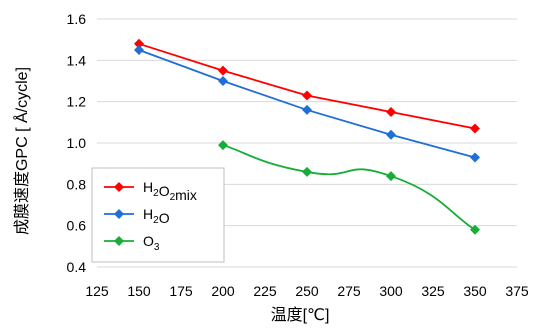 The width and height of the screenshot is (533, 334). Describe the element at coordinates (77, 226) in the screenshot. I see `y-tick-label: 0.6` at that location.